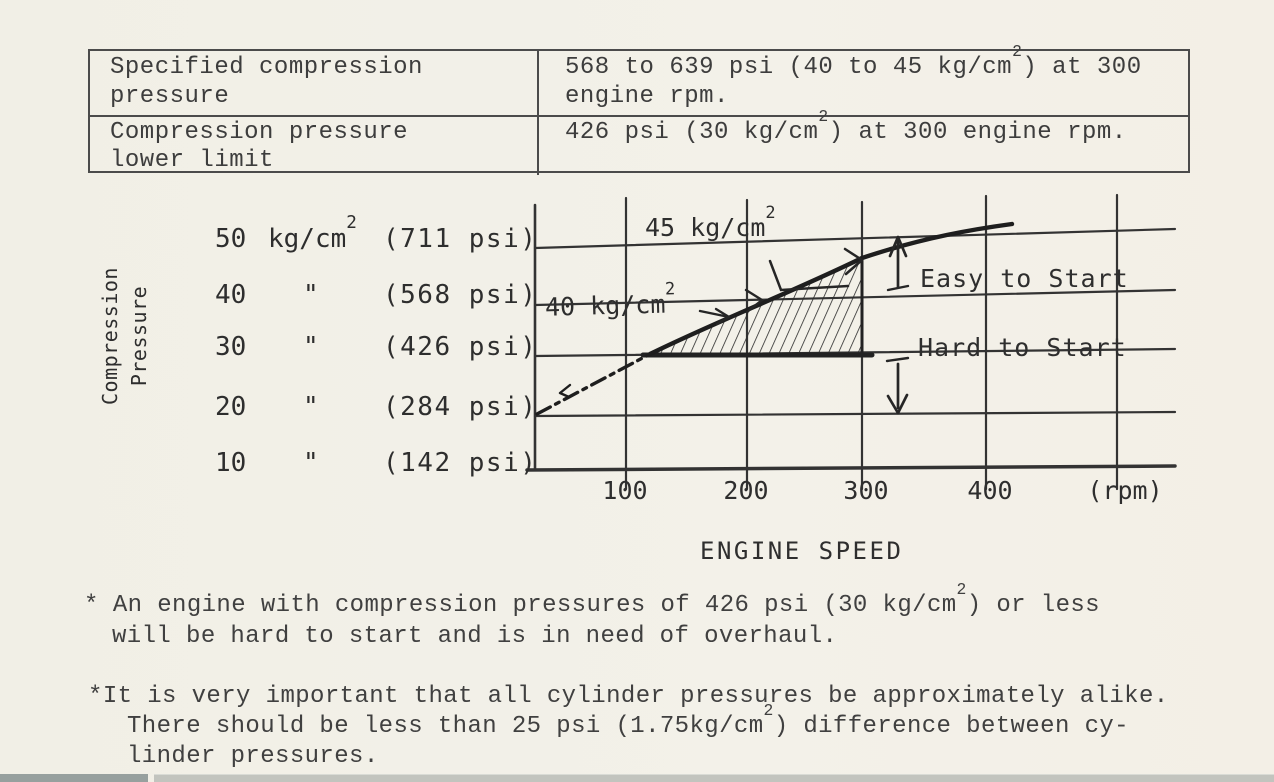  Describe the element at coordinates (380, 407) in the screenshot. I see `y-tick-row: 20 " (284 psi)` at that location.